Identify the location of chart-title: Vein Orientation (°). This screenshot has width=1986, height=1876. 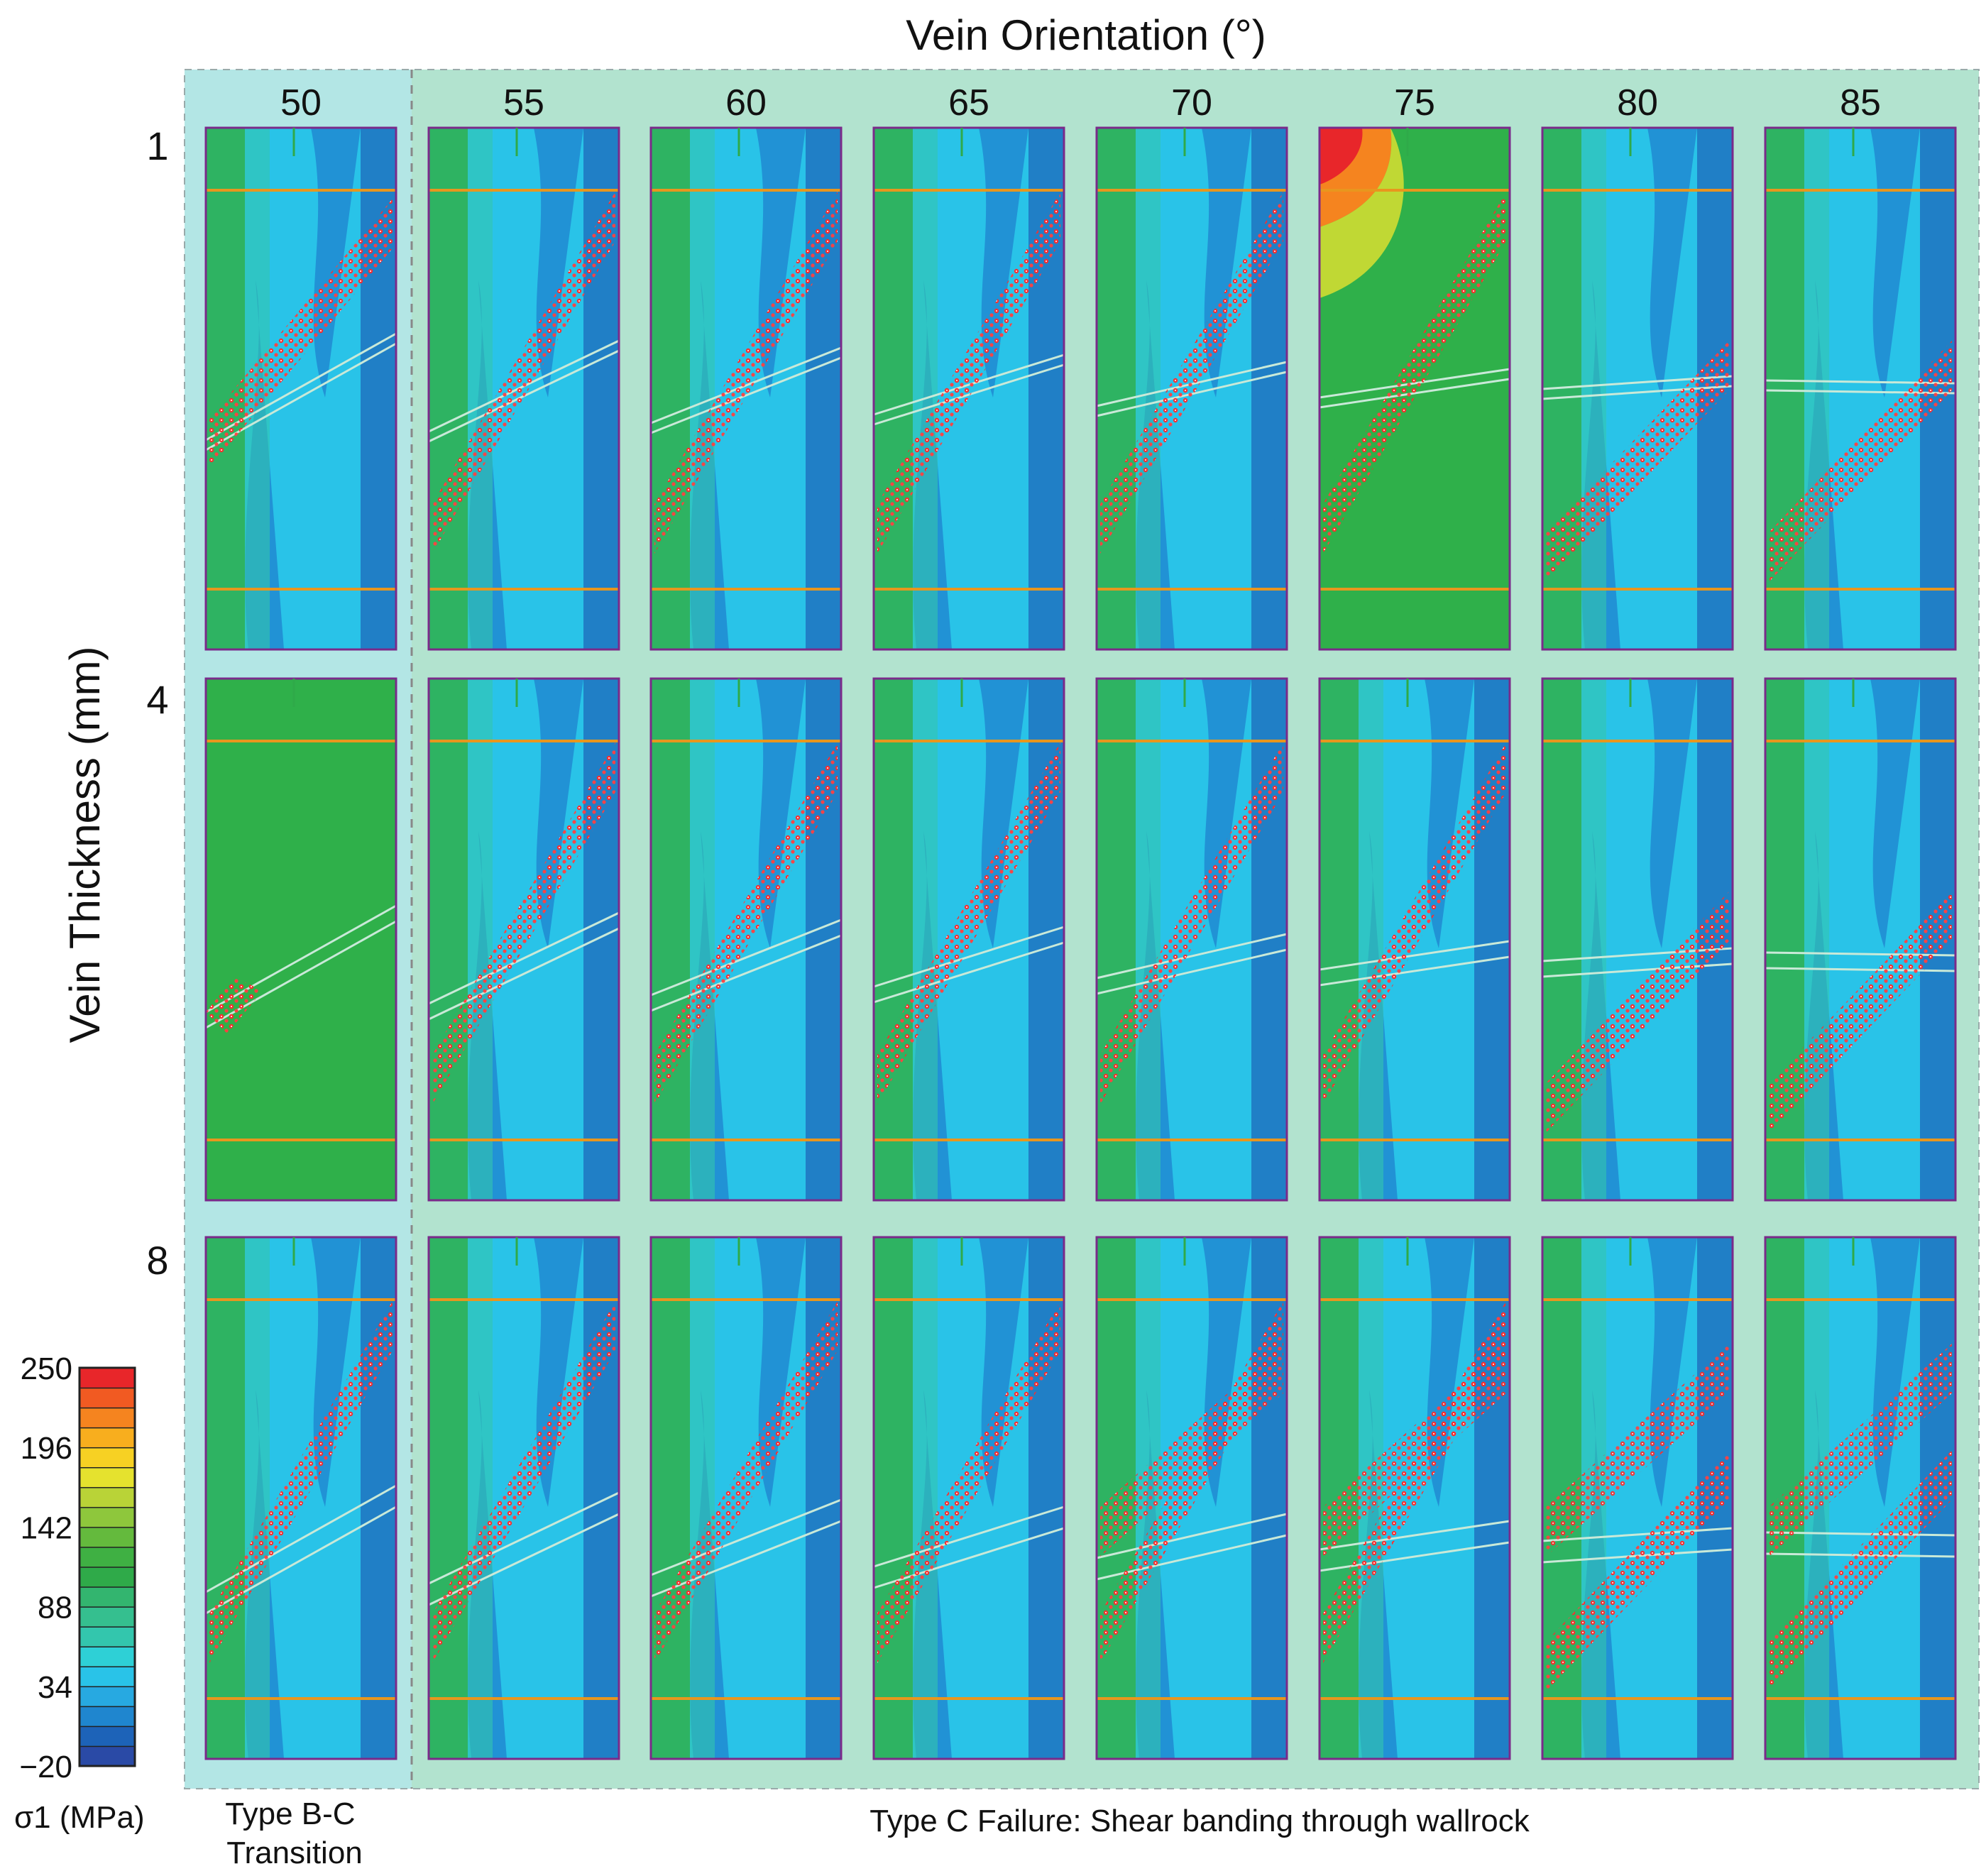
(1086, 35).